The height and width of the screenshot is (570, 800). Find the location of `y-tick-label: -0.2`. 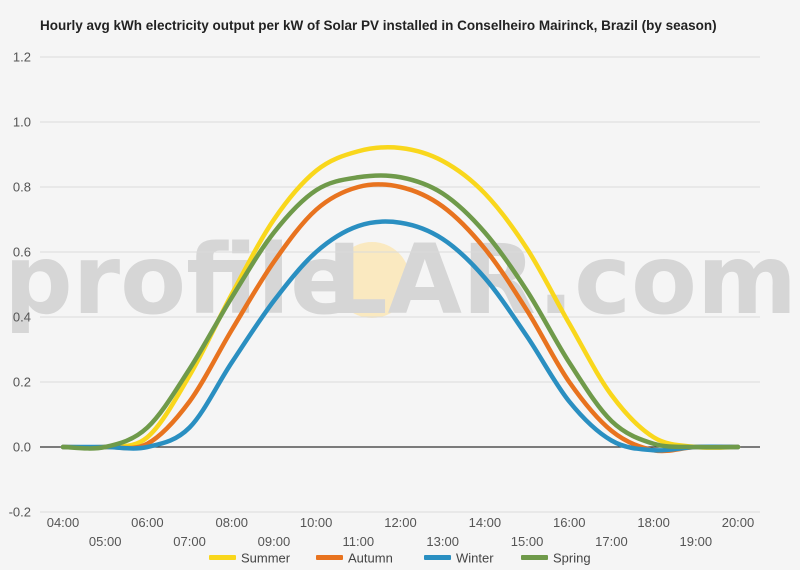

y-tick-label: -0.2 is located at coordinates (20, 512).